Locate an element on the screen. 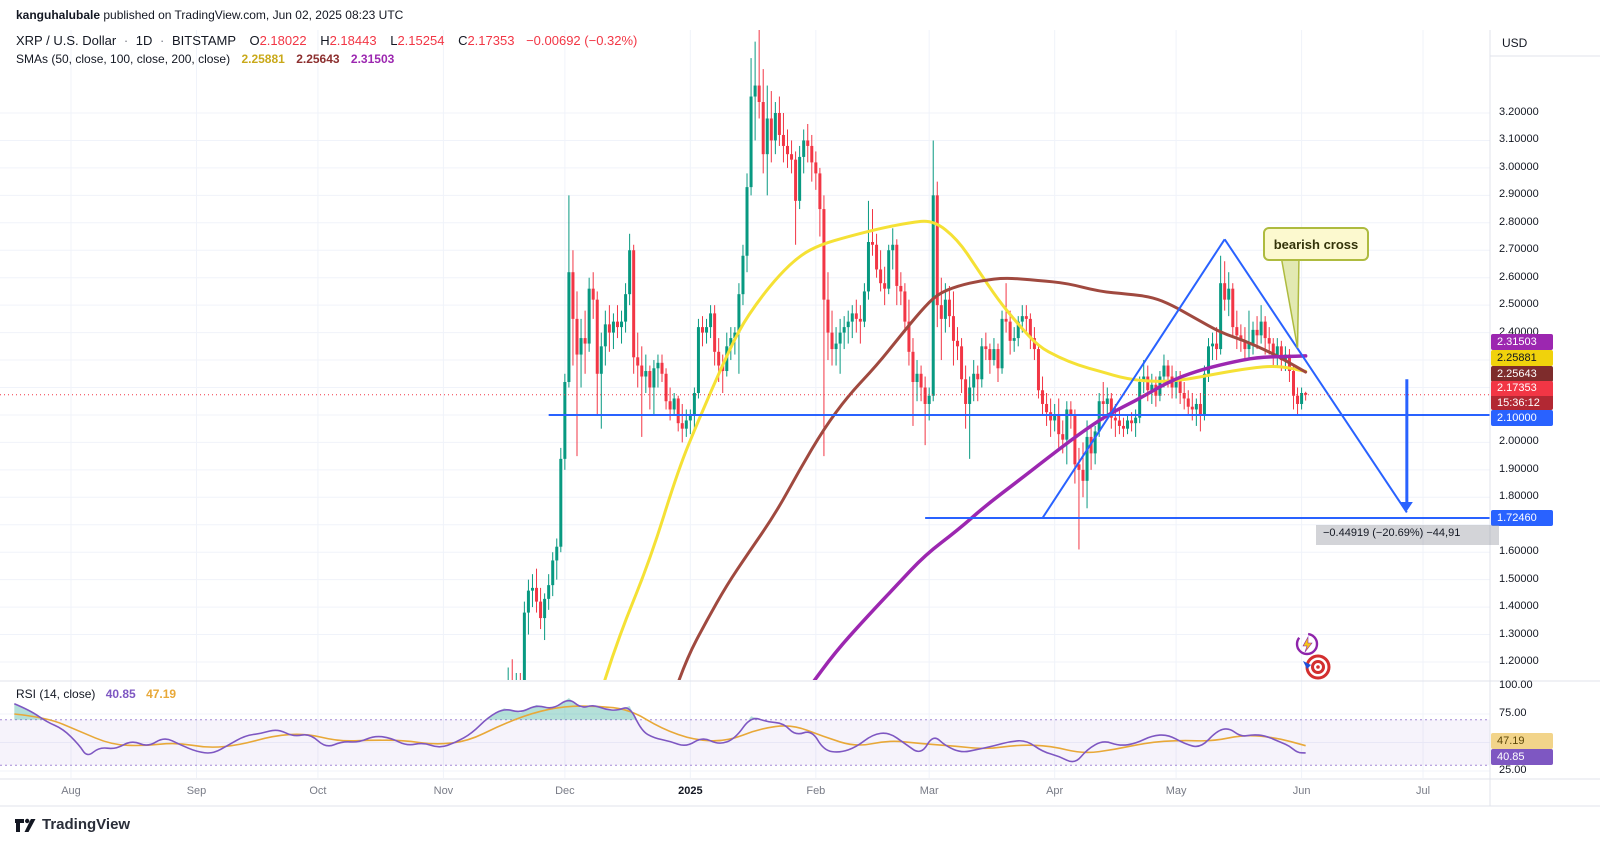 Image resolution: width=1600 pixels, height=855 pixels. indicator-legend-rsi: RSI (14, close) 40.85 47.19 is located at coordinates (96, 694).